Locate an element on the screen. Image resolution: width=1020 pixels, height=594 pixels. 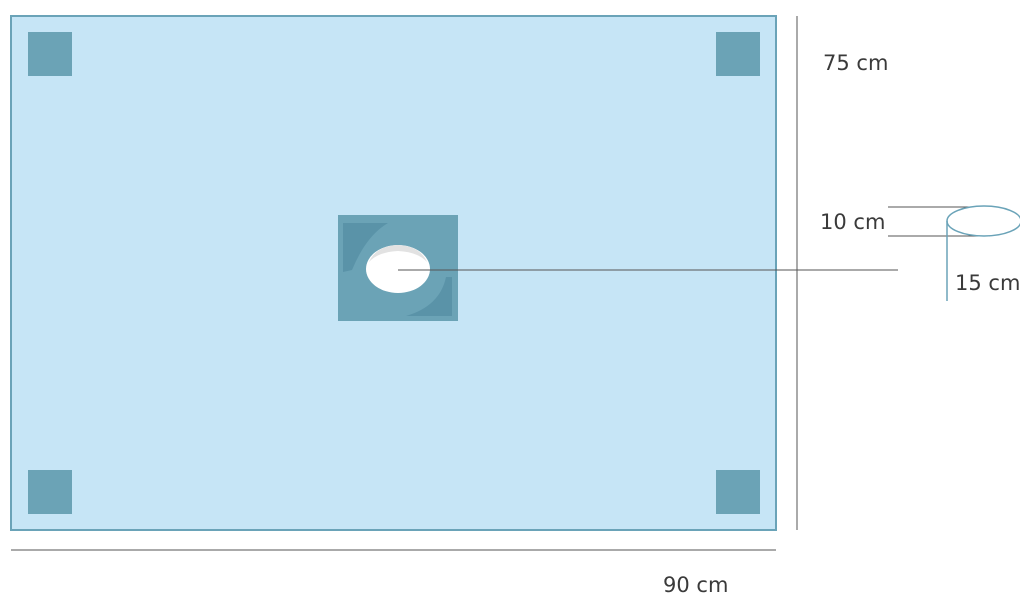
opening-detail is located at coordinates (954, 253).